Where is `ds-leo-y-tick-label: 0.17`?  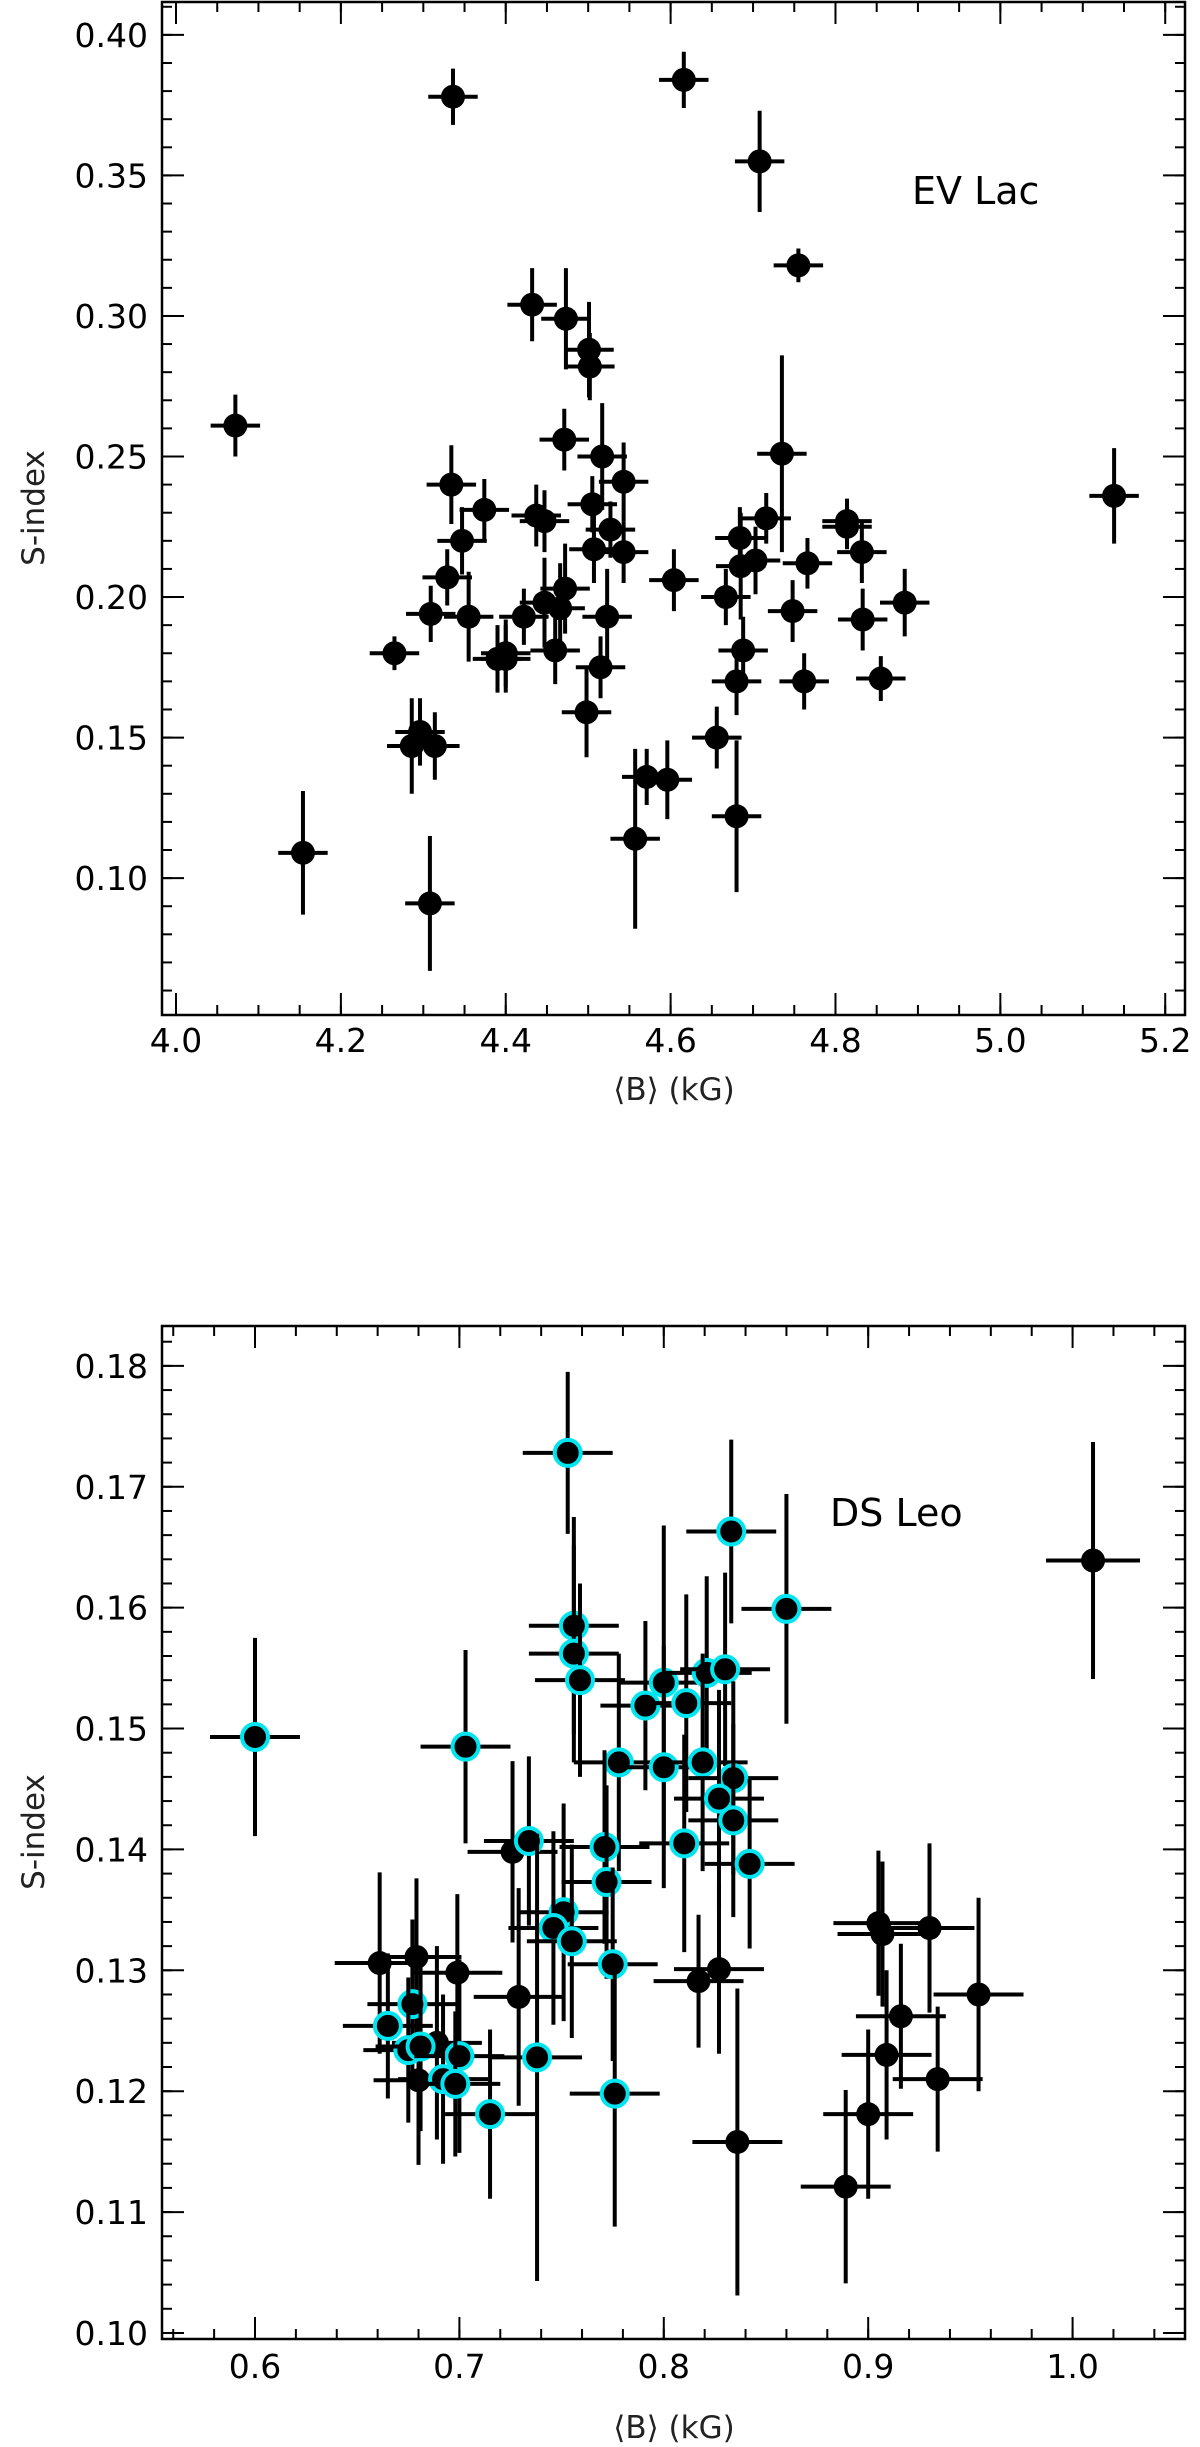 ds-leo-y-tick-label: 0.17 is located at coordinates (111, 1487).